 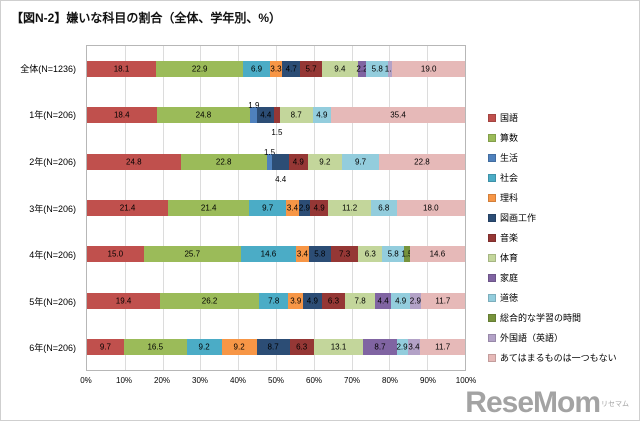 What do you see at coordinates (325, 162) in the screenshot?
I see `segment-value-label: 9.2` at bounding box center [325, 162].